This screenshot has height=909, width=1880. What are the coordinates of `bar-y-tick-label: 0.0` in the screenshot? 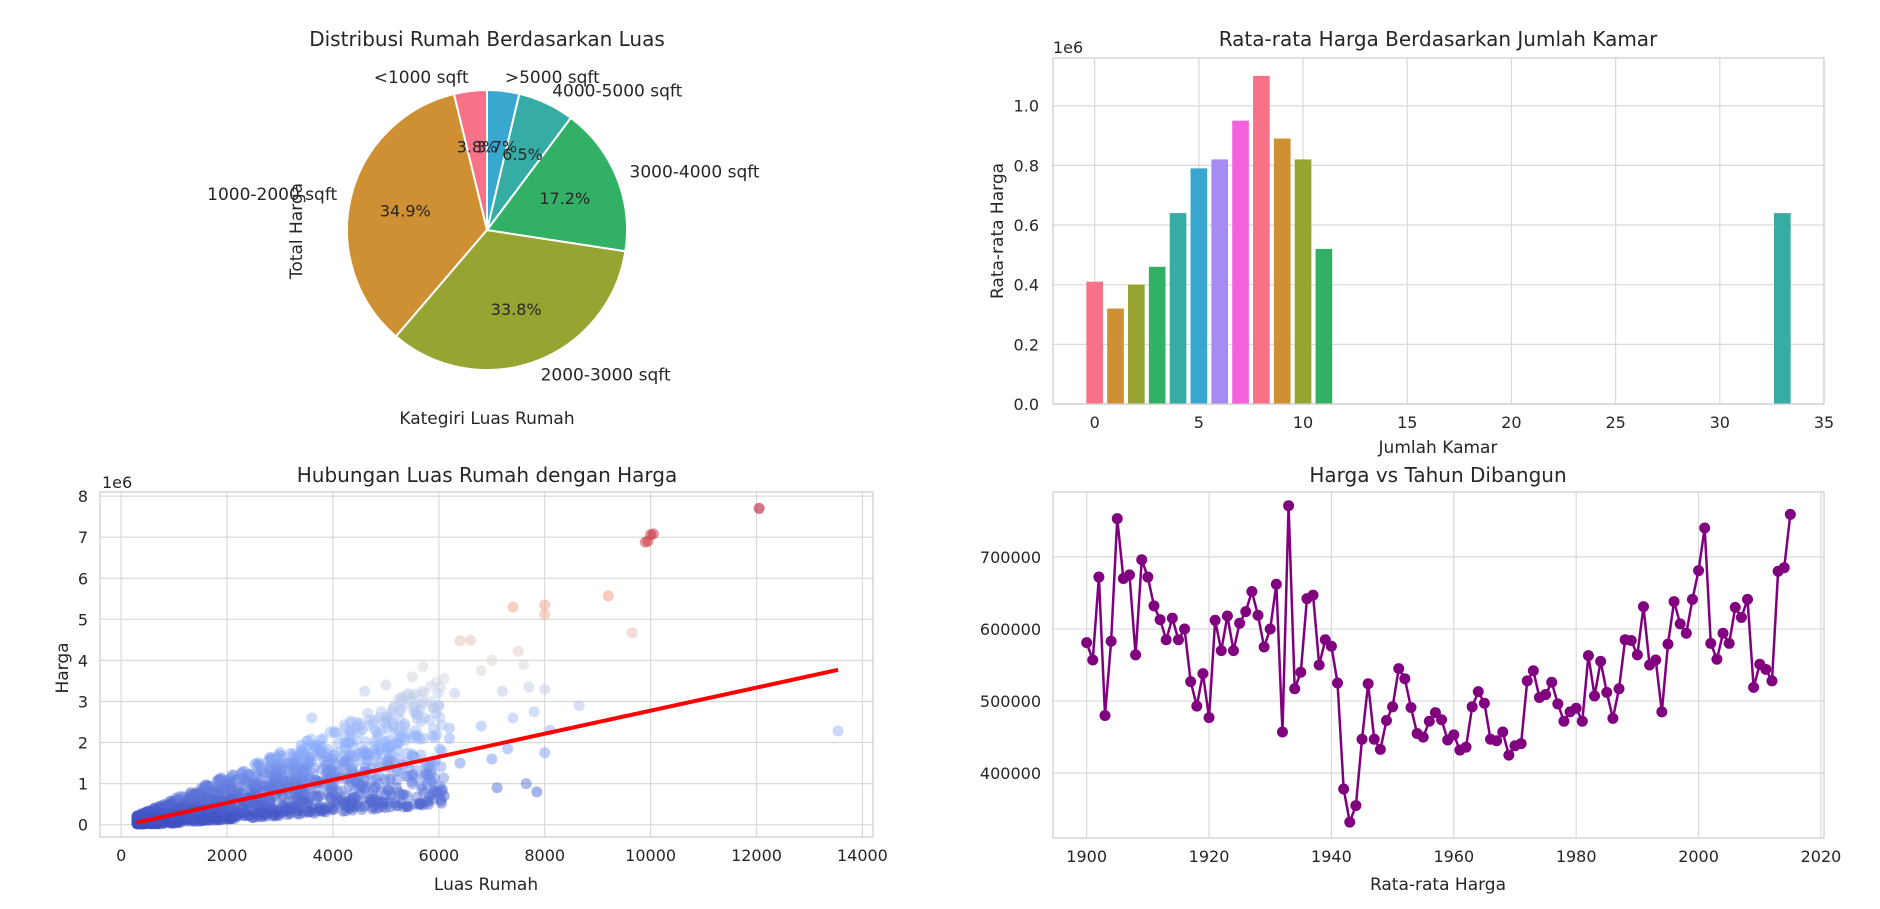 It's located at (1026, 404).